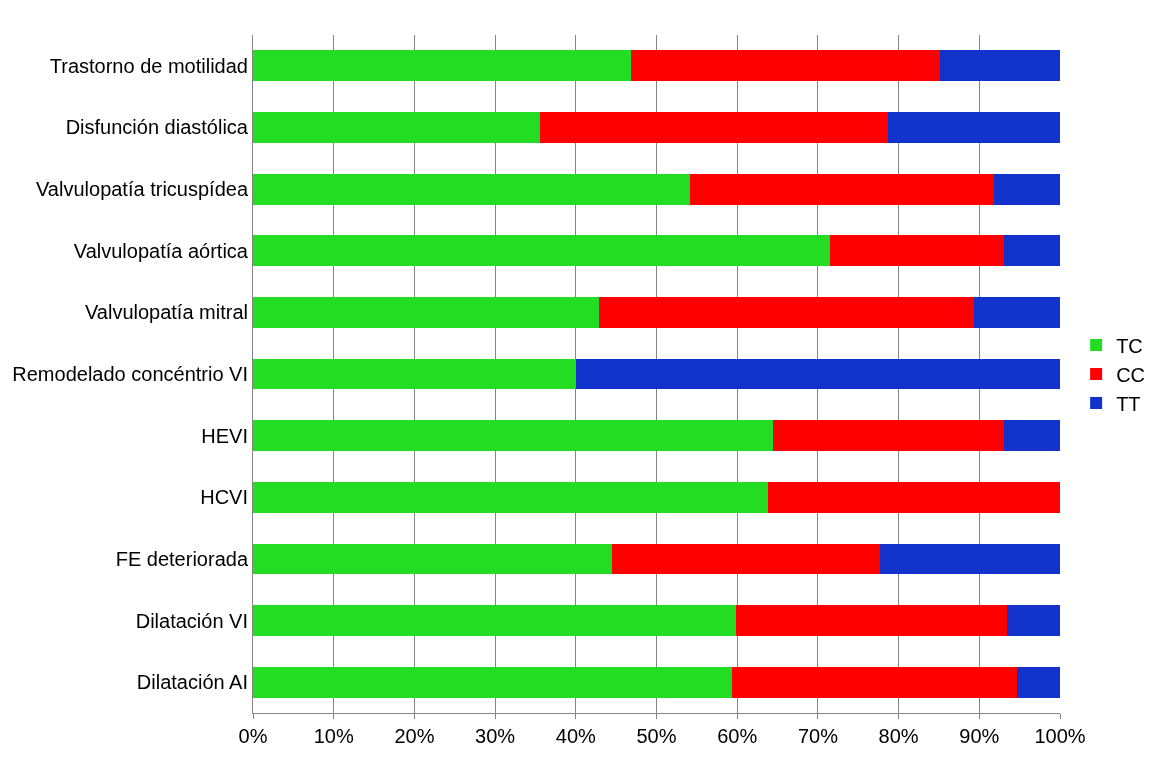 Image resolution: width=1170 pixels, height=763 pixels. I want to click on y-tick-label: Dilatación AI, so click(192, 682).